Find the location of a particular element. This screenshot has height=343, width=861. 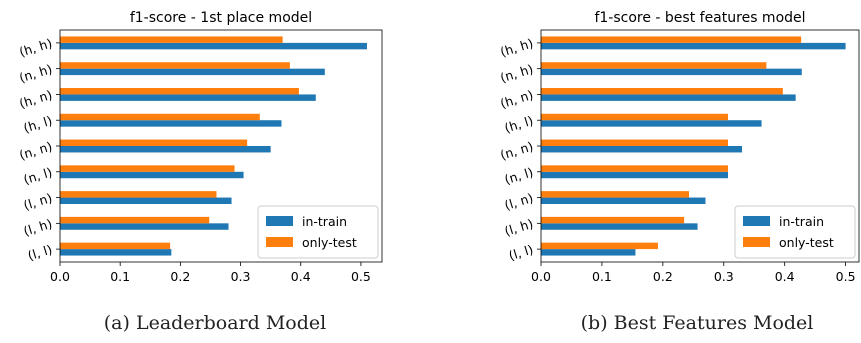

chart-title: f1-score - best features model is located at coordinates (699, 18).